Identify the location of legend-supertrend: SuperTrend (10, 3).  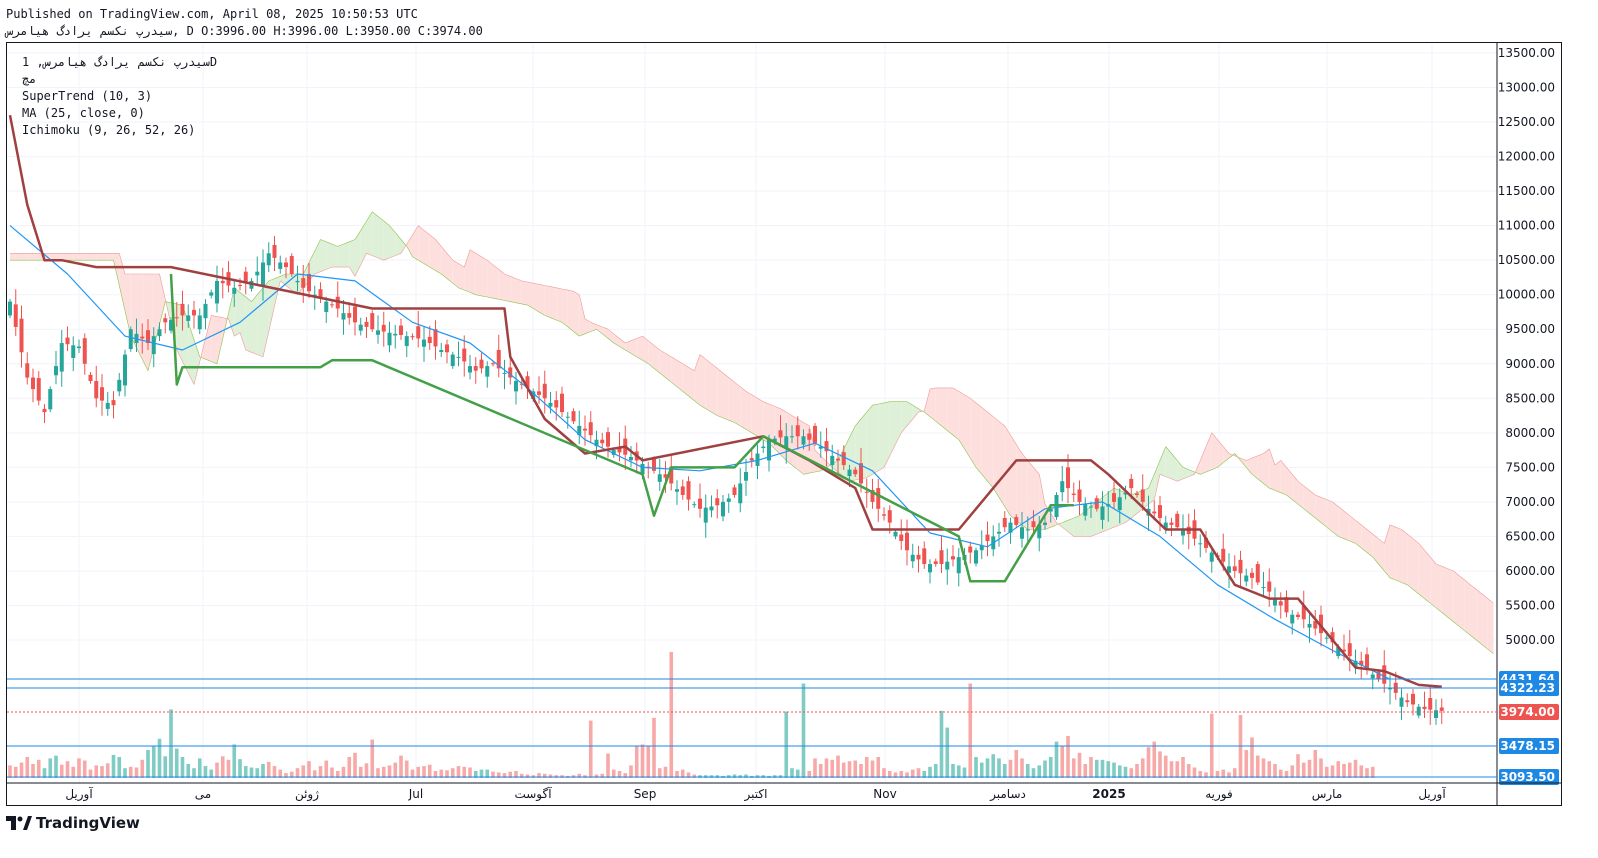
(87, 96).